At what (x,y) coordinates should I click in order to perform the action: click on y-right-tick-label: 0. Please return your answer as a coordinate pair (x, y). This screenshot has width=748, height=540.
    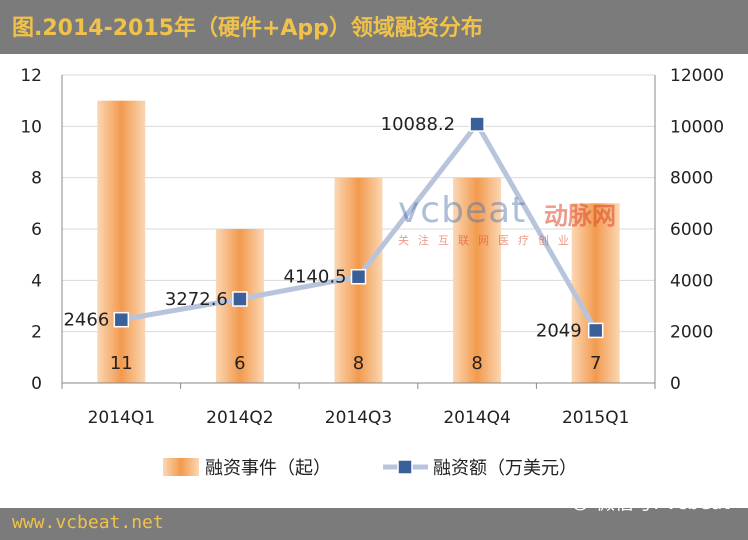
    Looking at the image, I should click on (675, 384).